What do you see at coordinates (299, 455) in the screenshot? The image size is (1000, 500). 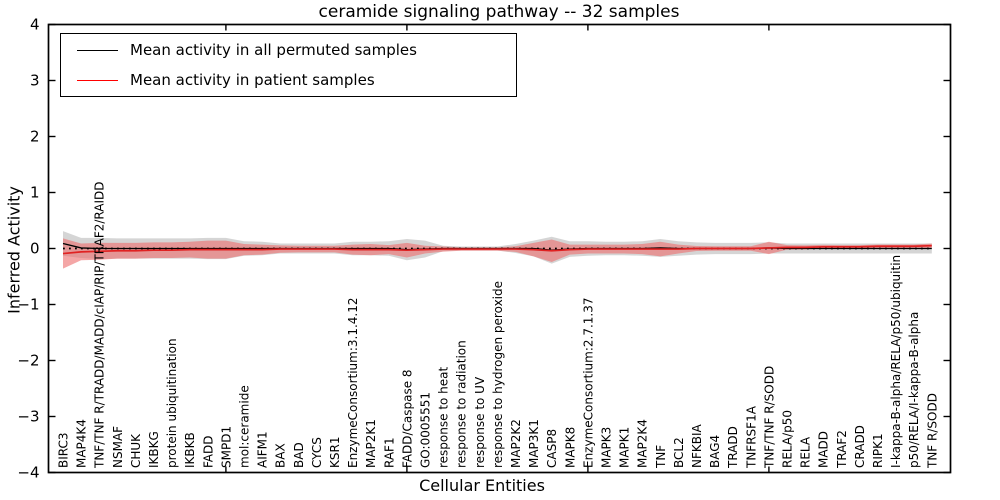 I see `x-tick-label: BAD` at bounding box center [299, 455].